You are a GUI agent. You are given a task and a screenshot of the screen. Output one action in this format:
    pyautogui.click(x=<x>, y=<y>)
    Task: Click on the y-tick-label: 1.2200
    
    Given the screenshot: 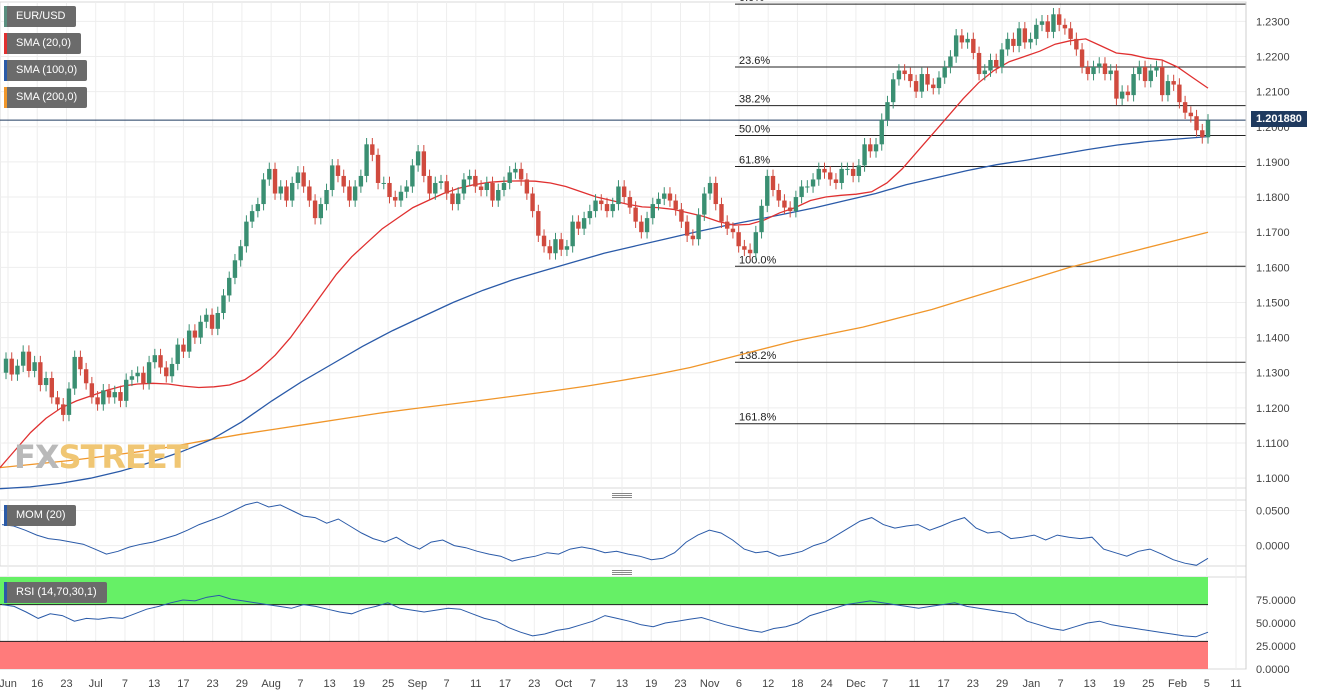 What is the action you would take?
    pyautogui.click(x=1273, y=57)
    